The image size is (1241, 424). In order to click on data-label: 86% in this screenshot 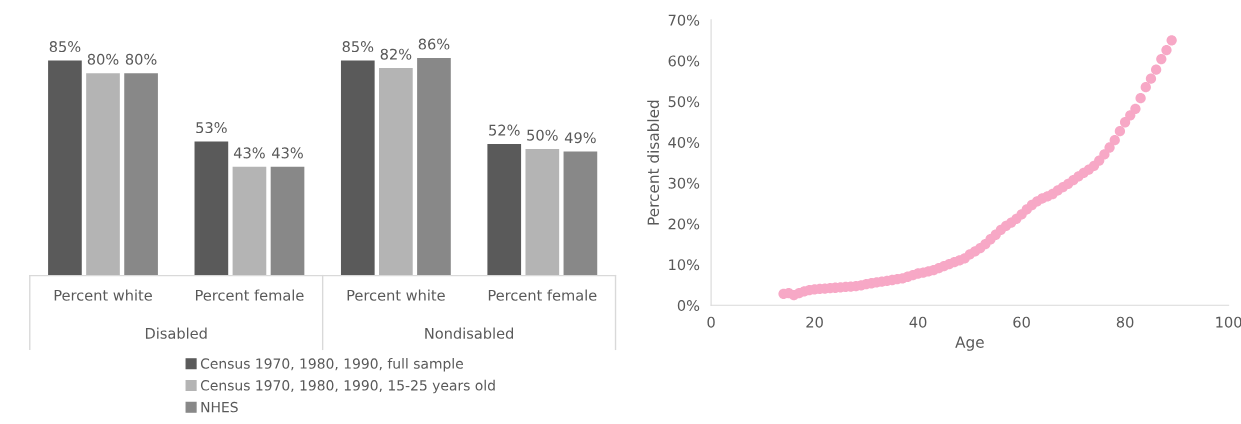, I will do `click(434, 44)`.